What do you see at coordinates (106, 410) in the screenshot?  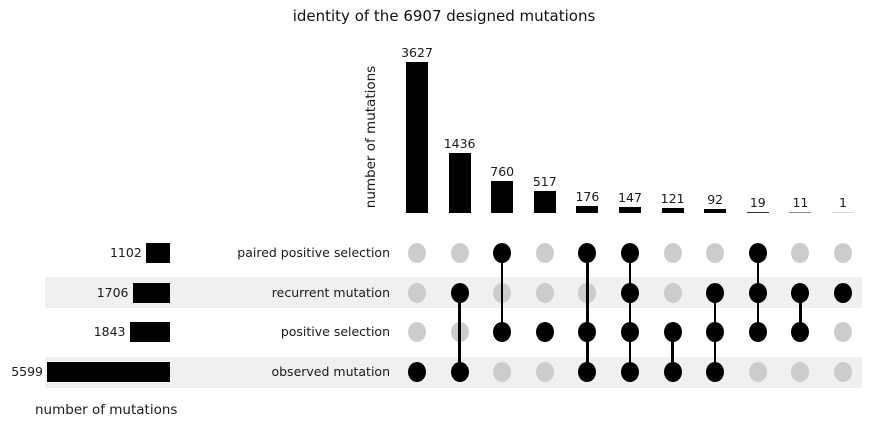 I see `set-axis-label: number of mutations` at bounding box center [106, 410].